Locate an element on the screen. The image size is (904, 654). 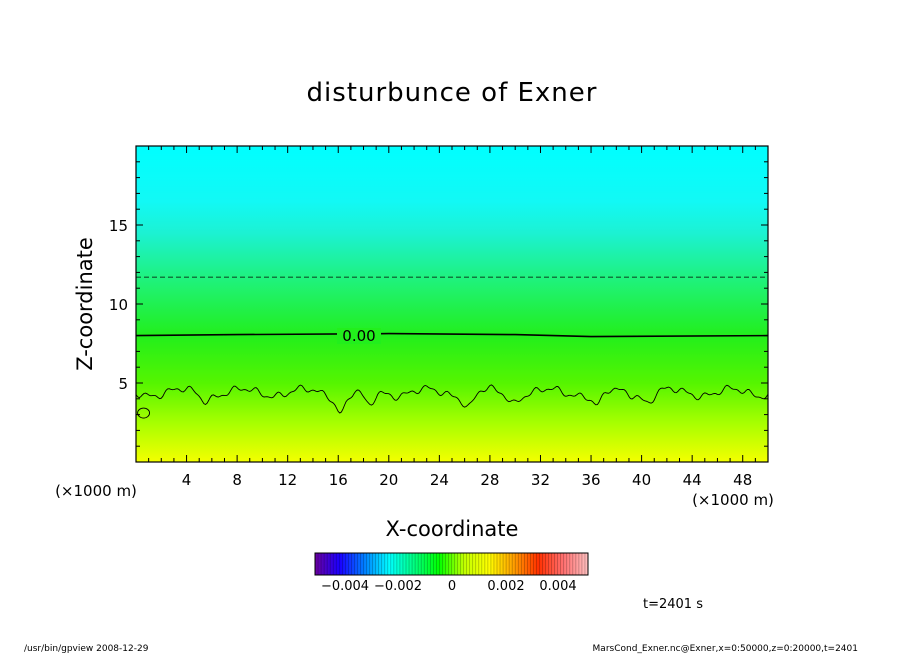
x-tick-label: 16 is located at coordinates (338, 480).